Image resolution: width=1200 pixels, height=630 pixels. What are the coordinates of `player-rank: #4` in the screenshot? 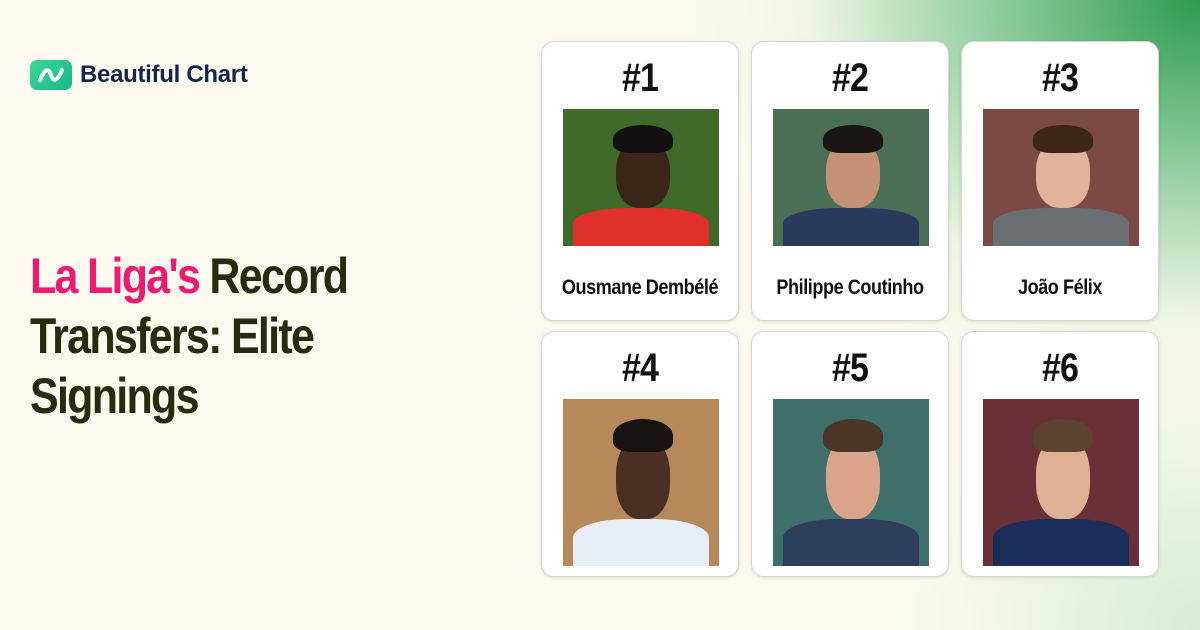 It's located at (640, 368).